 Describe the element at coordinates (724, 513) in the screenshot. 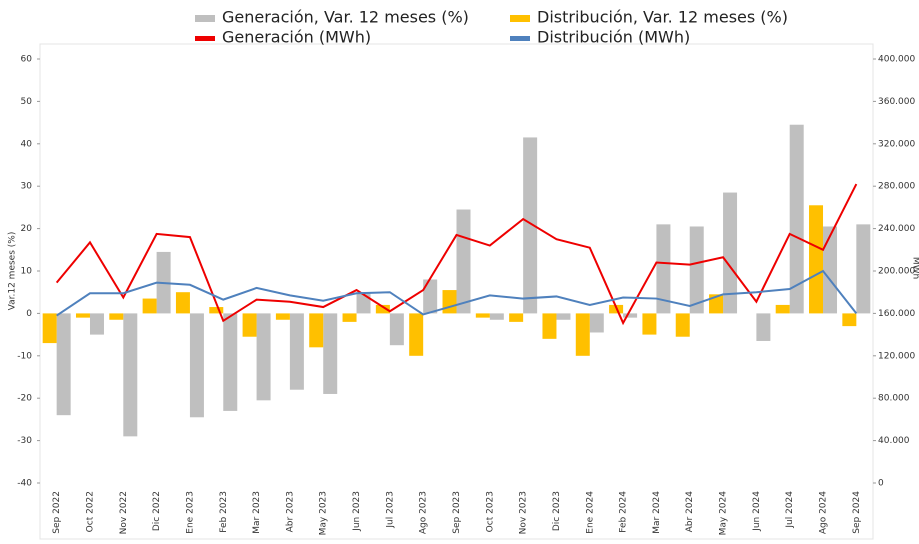

I see `x-tick-label: May 2024` at that location.